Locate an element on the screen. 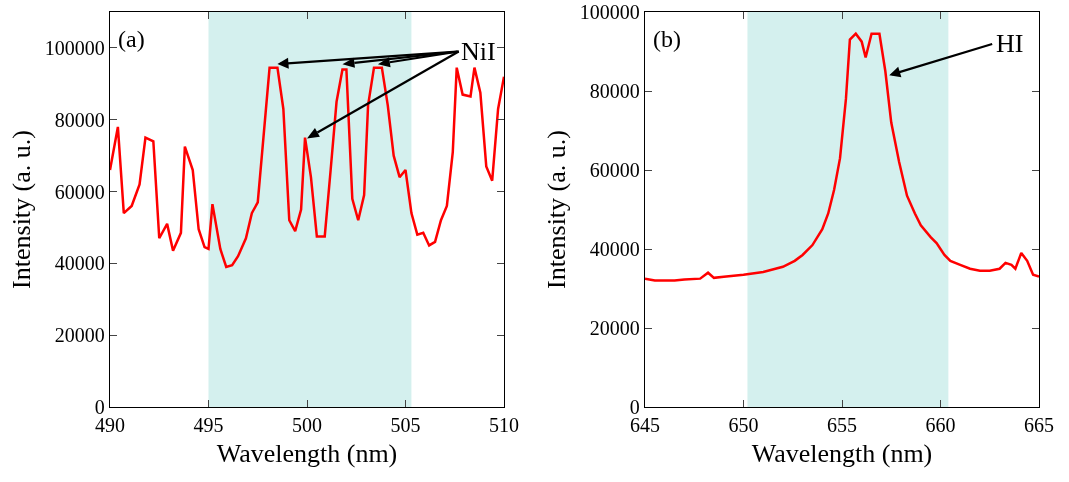 Image resolution: width=1069 pixels, height=482 pixels. x-tick-label: 500 is located at coordinates (307, 425).